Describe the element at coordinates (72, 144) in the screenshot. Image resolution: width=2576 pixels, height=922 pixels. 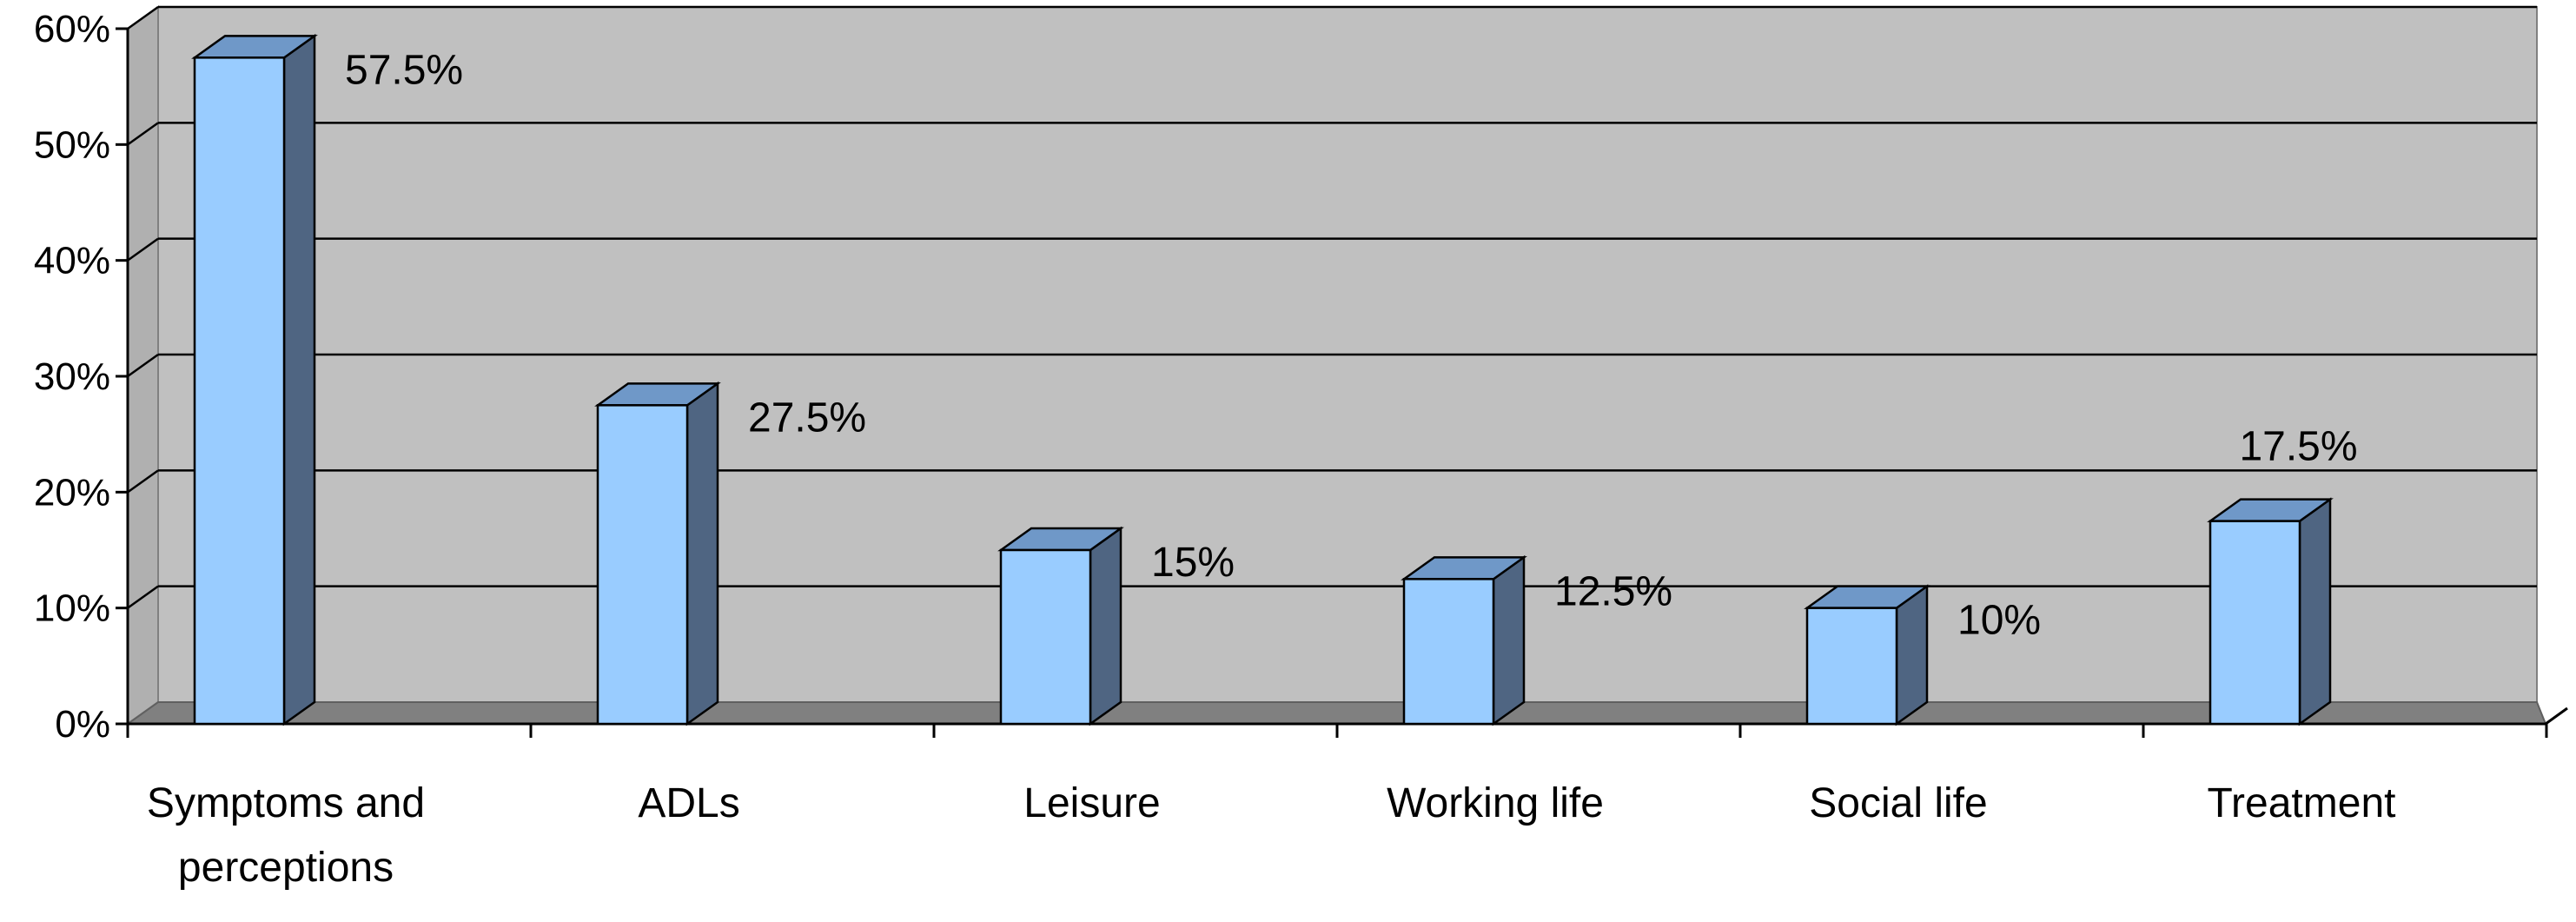
I see `y-tick-label: 50%` at that location.